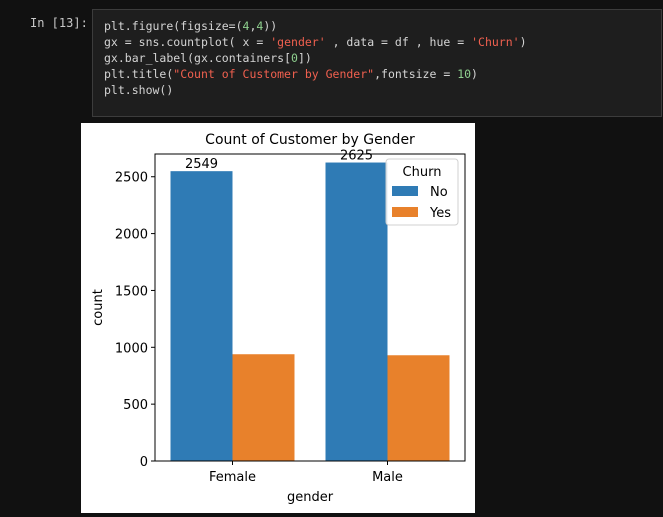 This screenshot has height=517, width=663. I want to click on code-token: df, so click(405, 42).